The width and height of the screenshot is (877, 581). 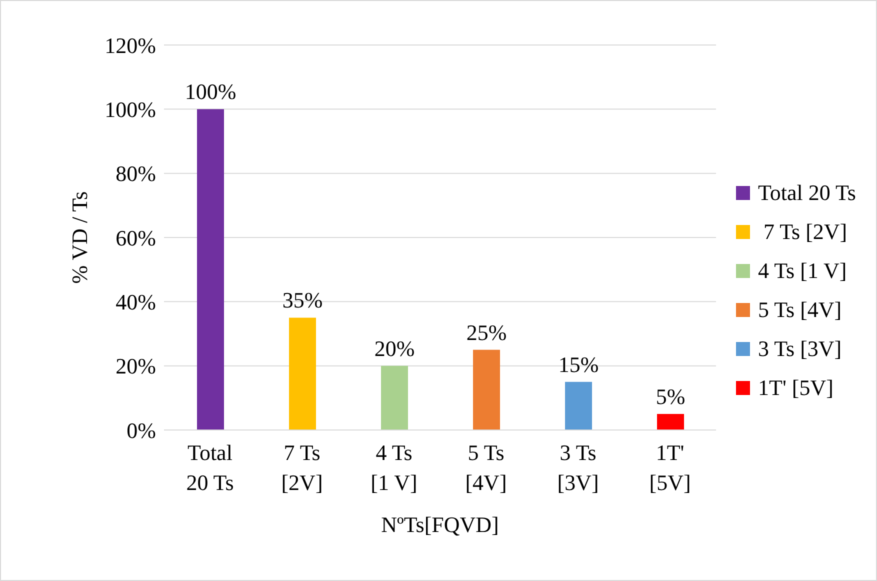 What do you see at coordinates (394, 467) in the screenshot?
I see `x-tick-label: 4 Ts [1 V]` at bounding box center [394, 467].